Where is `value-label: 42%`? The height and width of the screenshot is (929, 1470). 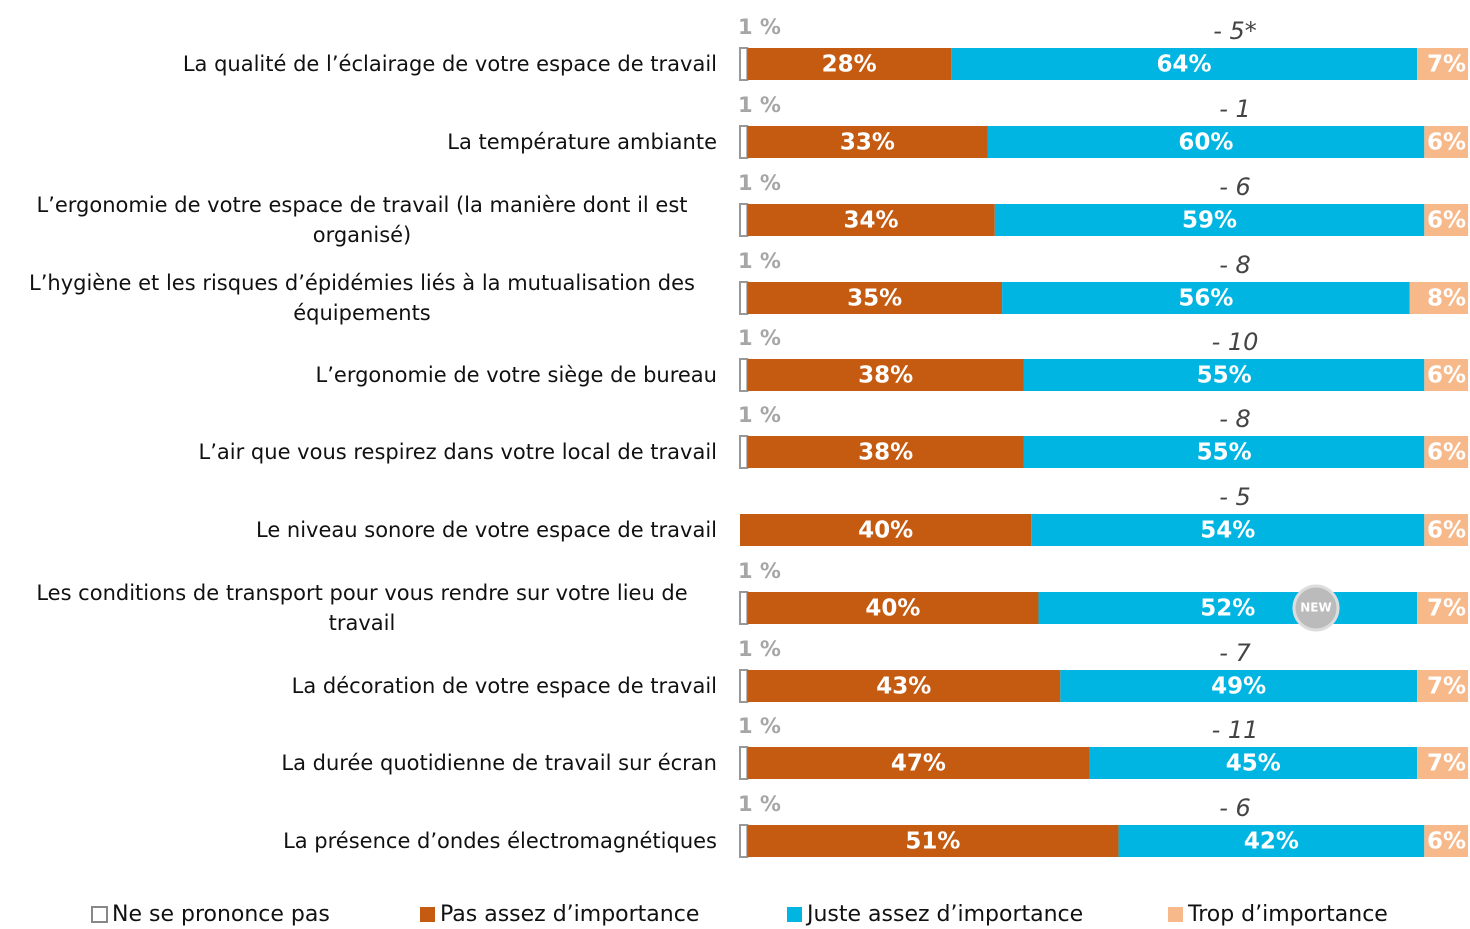
value-label: 42% is located at coordinates (1271, 842).